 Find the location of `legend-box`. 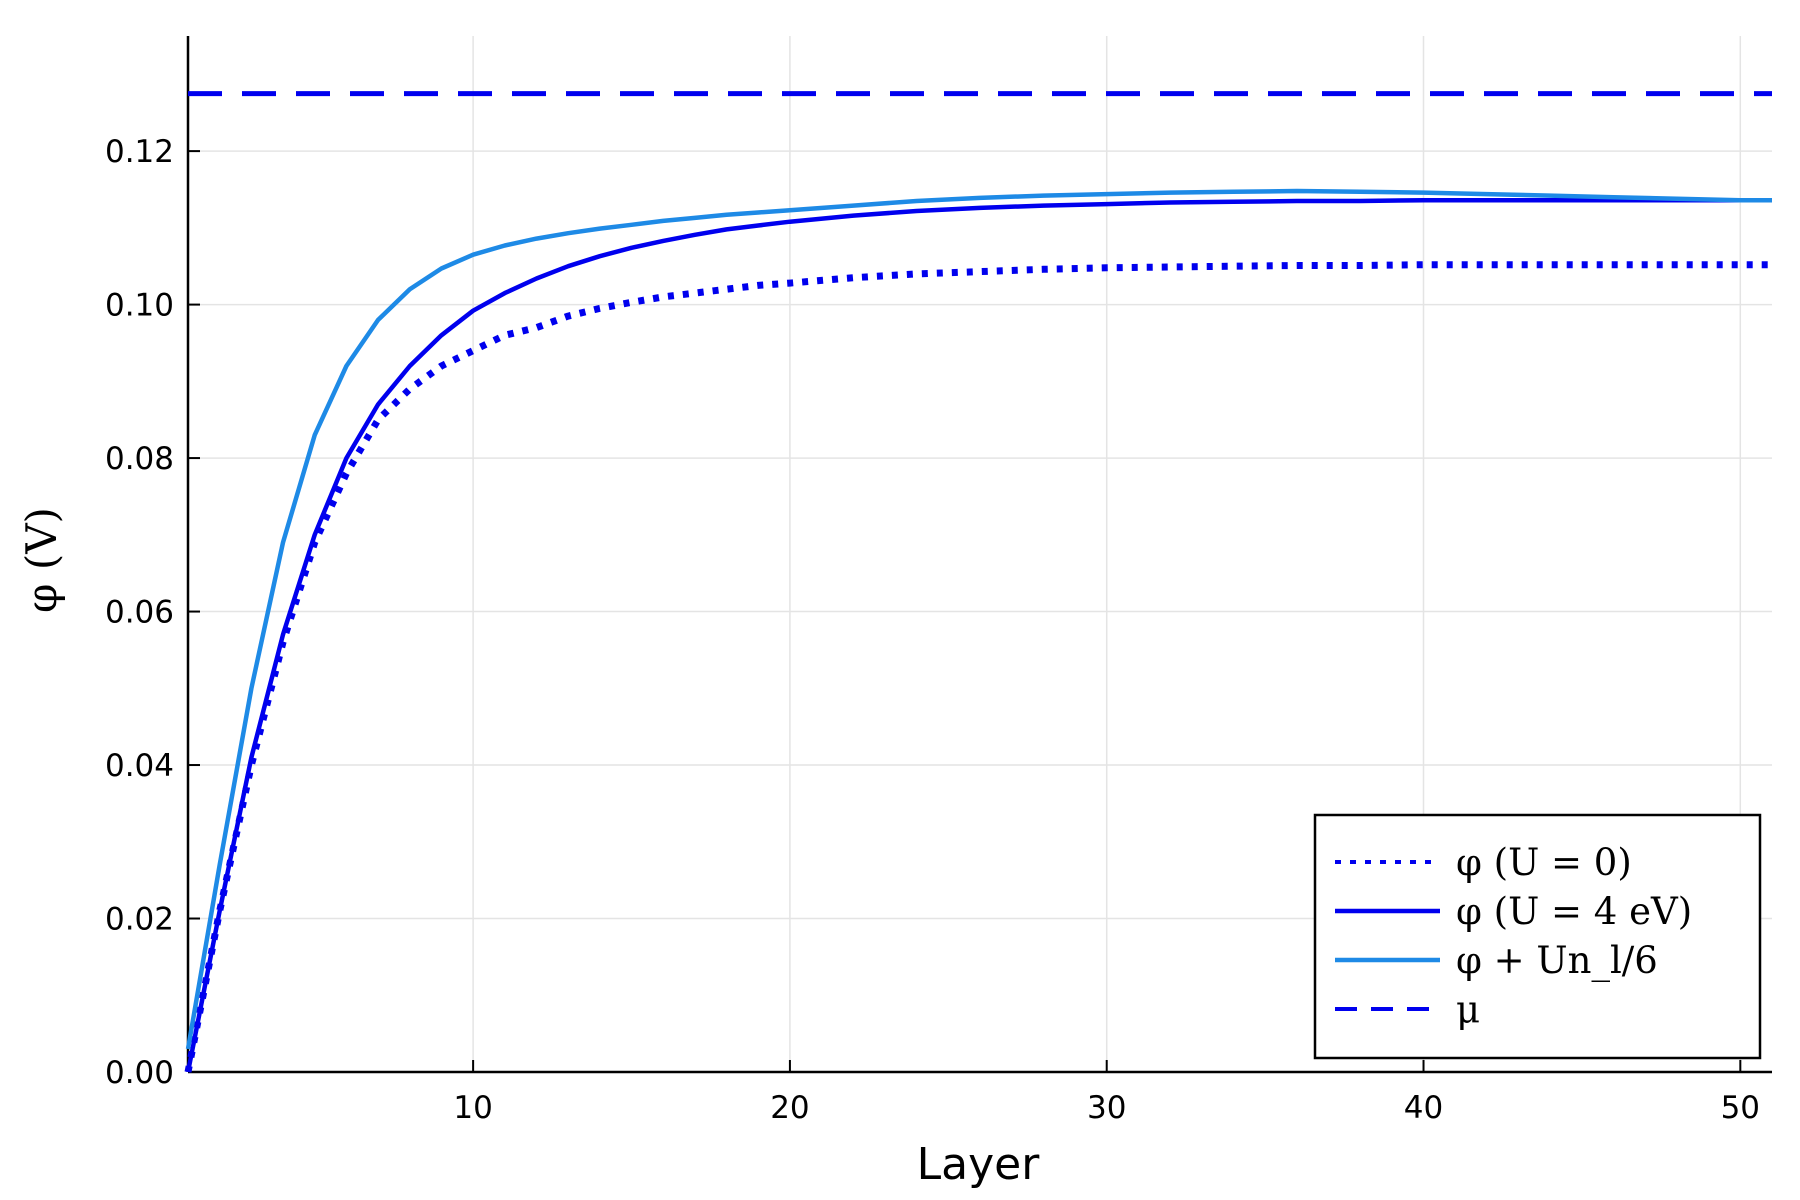

legend-box is located at coordinates (1537, 936).